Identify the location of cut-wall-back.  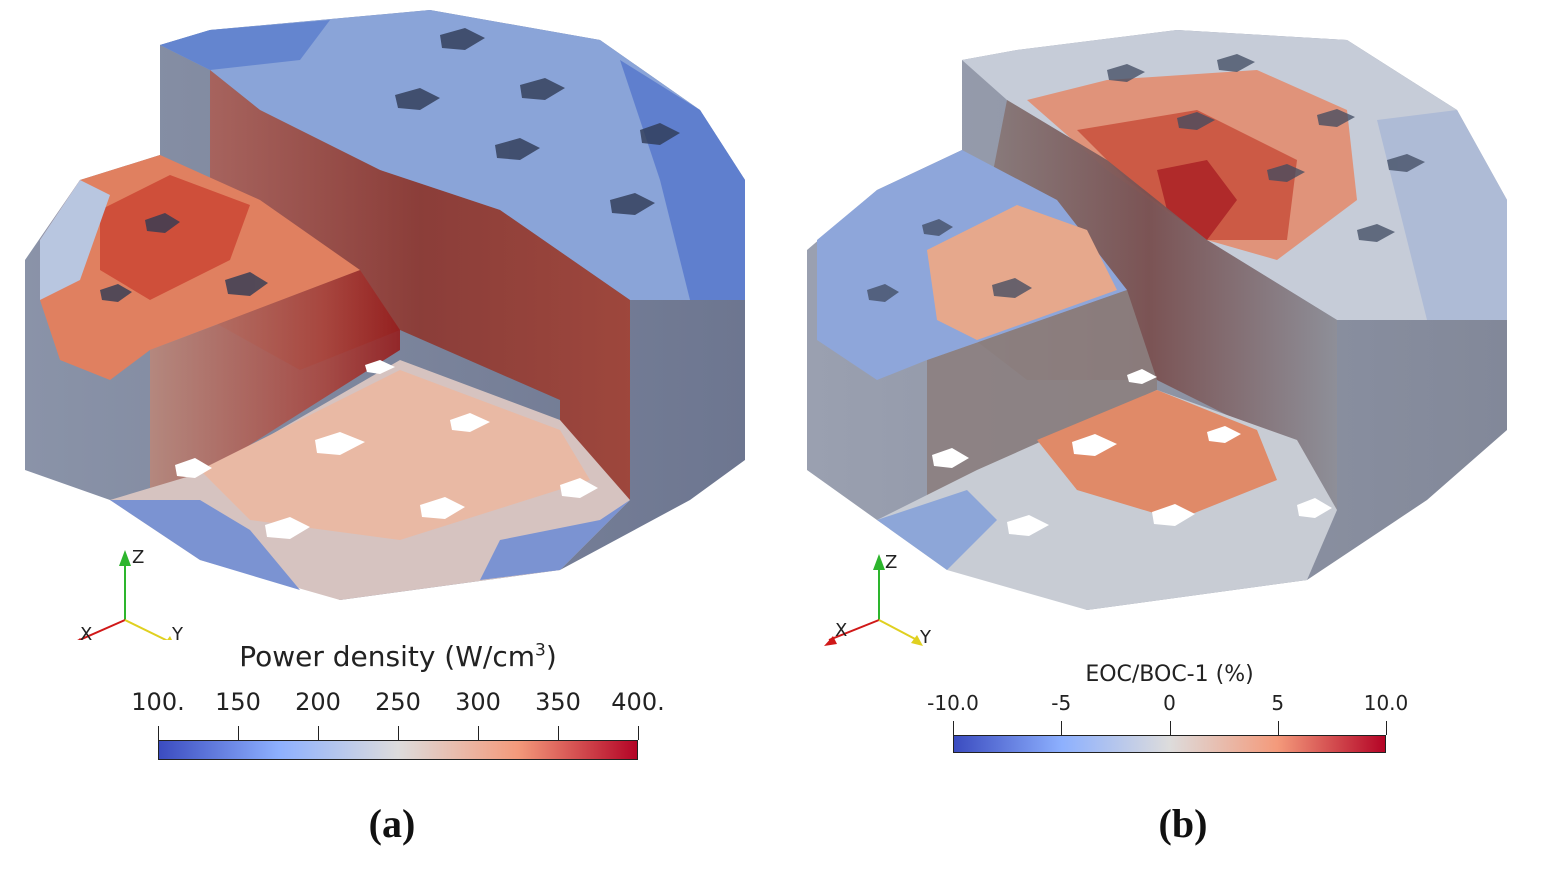
(420, 285).